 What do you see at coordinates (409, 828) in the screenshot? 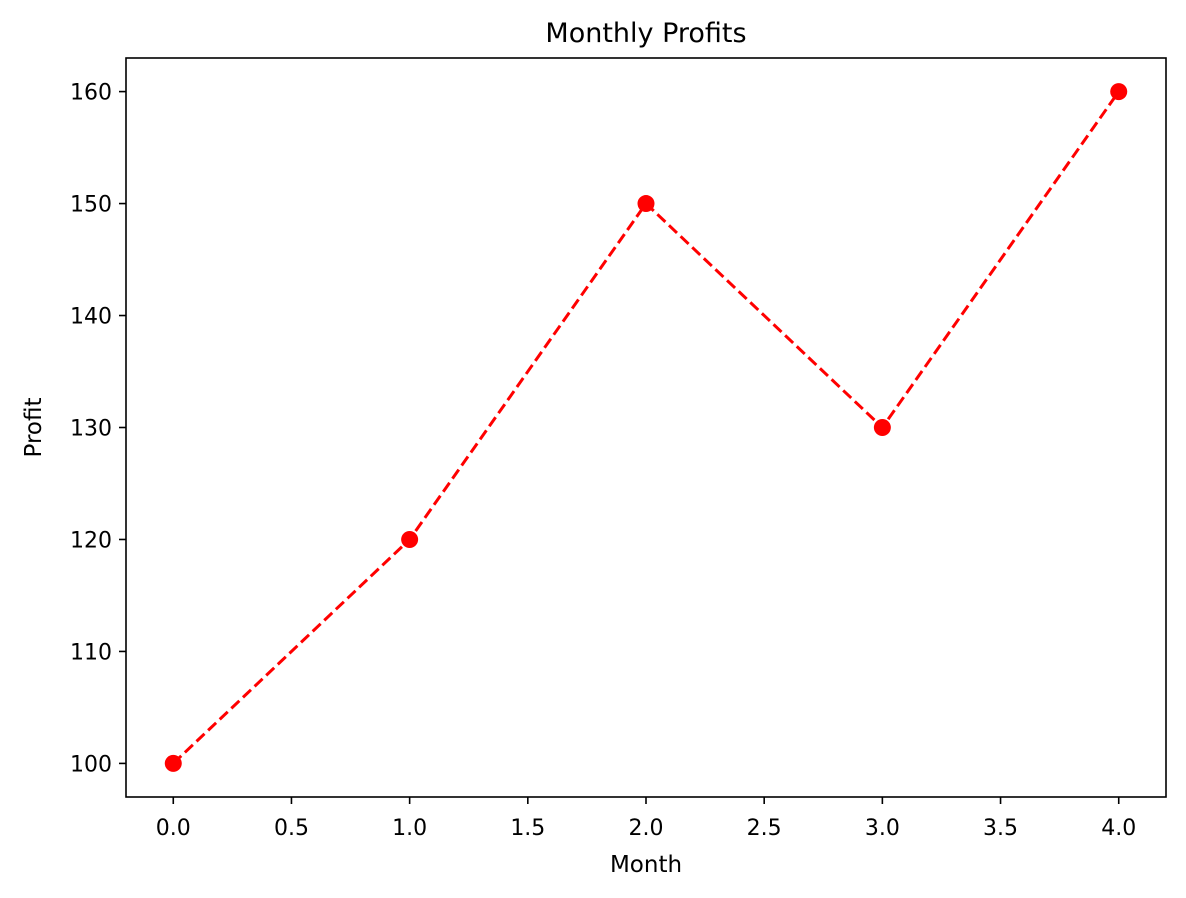
I see `x-tick-label: 1.0` at bounding box center [409, 828].